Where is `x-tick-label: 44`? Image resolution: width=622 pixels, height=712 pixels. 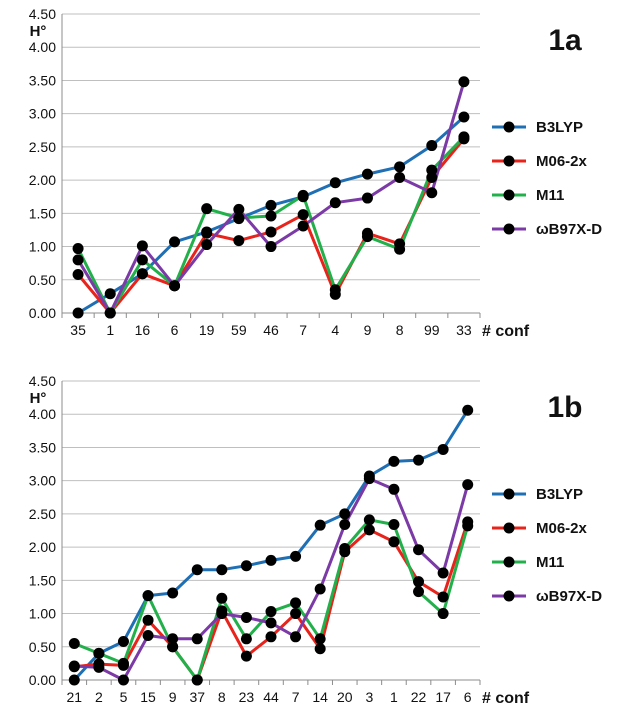 x-tick-label: 44 is located at coordinates (271, 697).